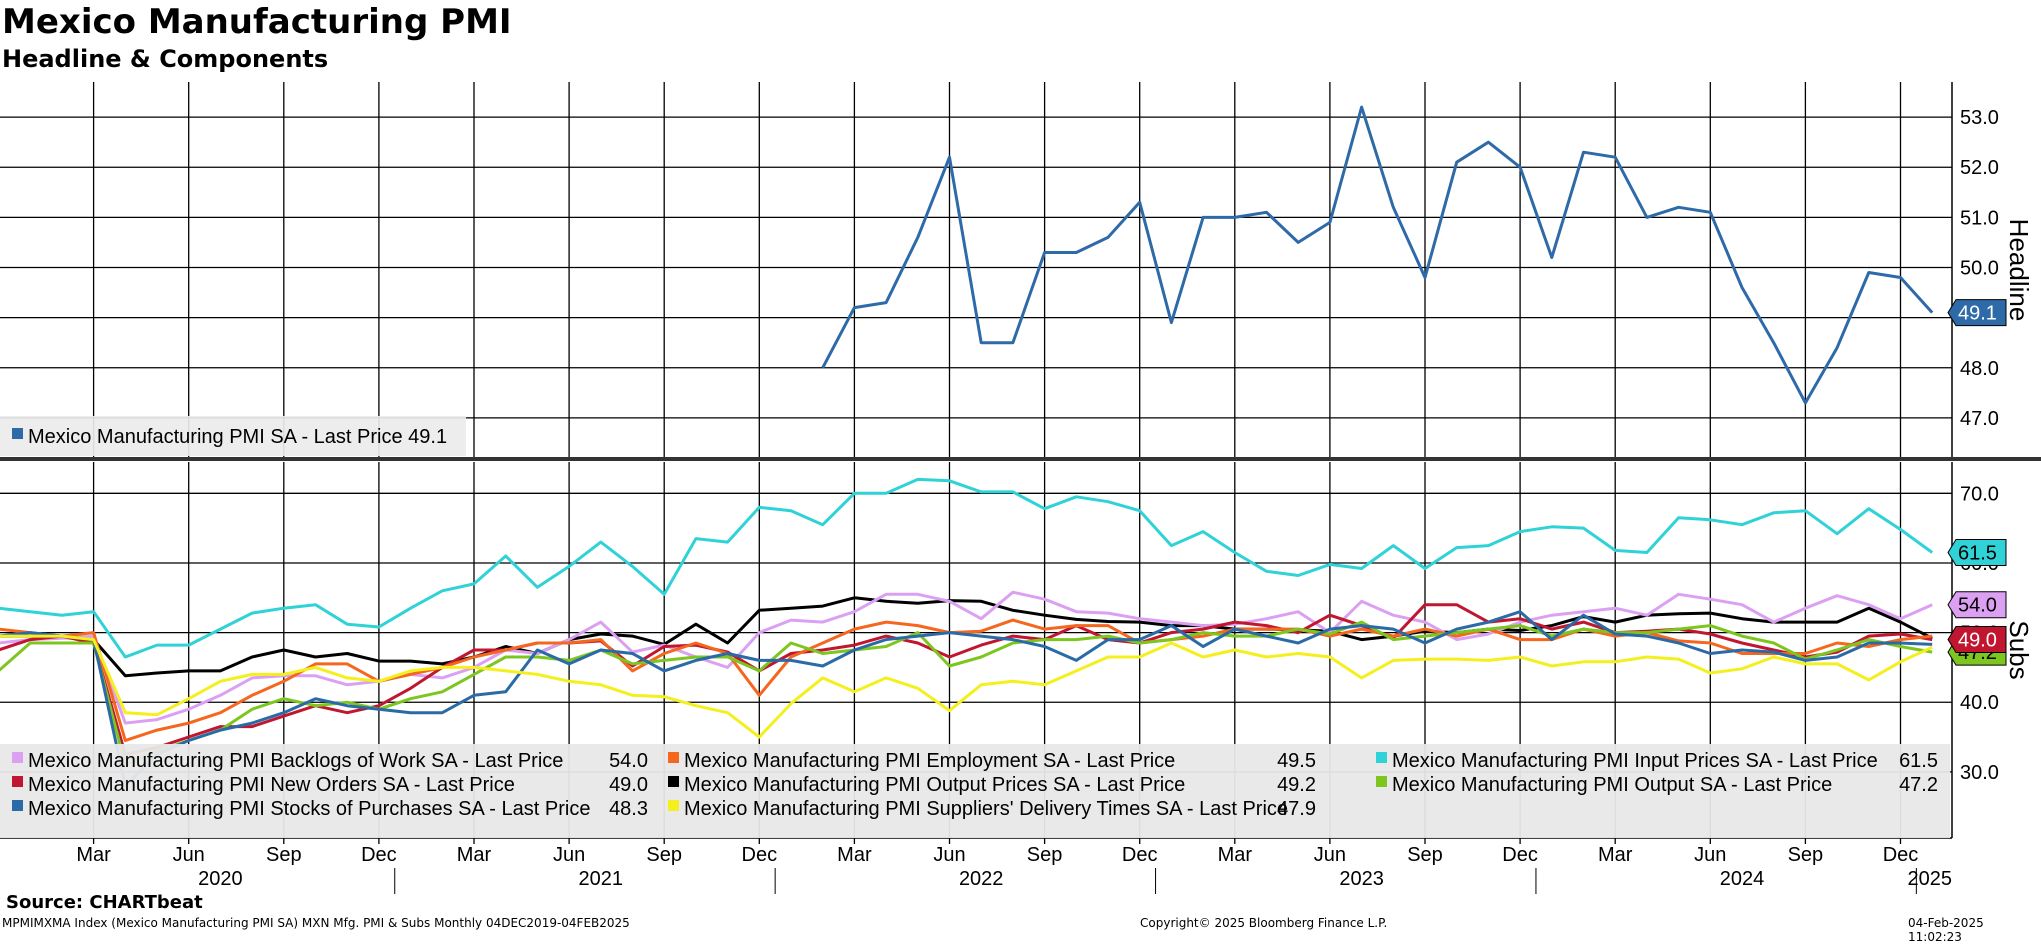 This screenshot has height=944, width=2041. I want to click on legend-value-stocks: 48.3, so click(628, 809).